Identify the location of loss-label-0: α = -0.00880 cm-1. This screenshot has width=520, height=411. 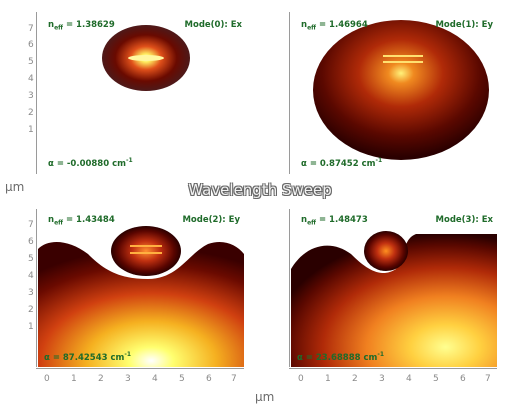
(90, 163).